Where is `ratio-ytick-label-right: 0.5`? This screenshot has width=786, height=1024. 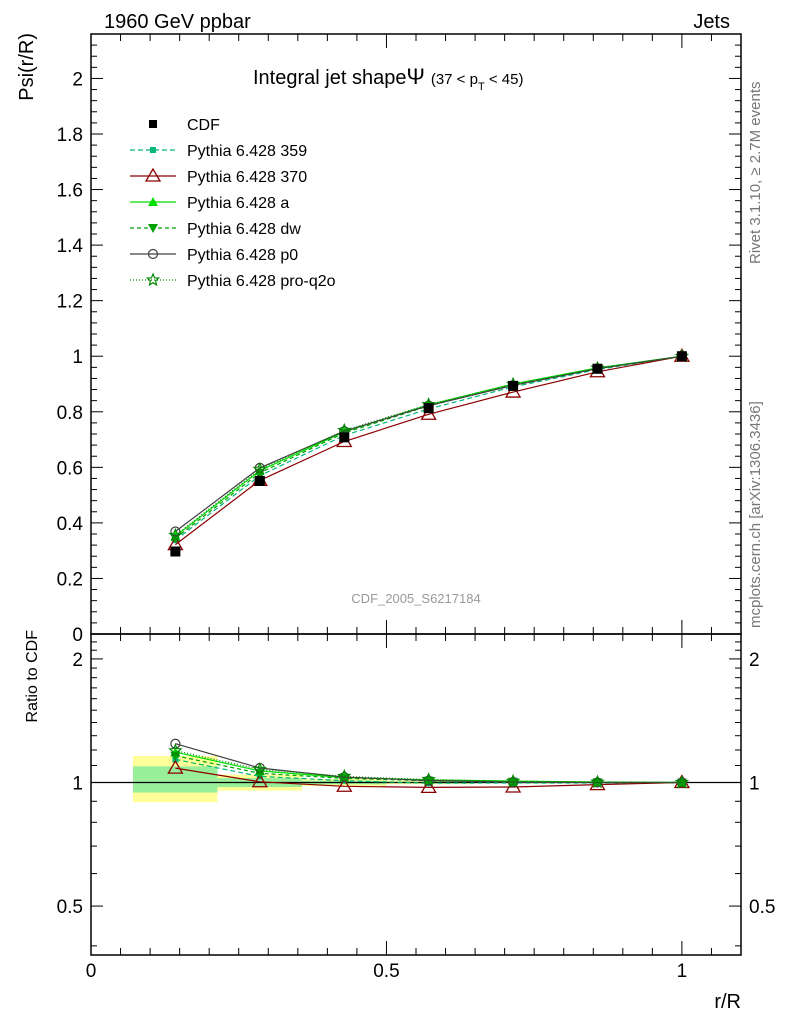
ratio-ytick-label-right: 0.5 is located at coordinates (762, 907).